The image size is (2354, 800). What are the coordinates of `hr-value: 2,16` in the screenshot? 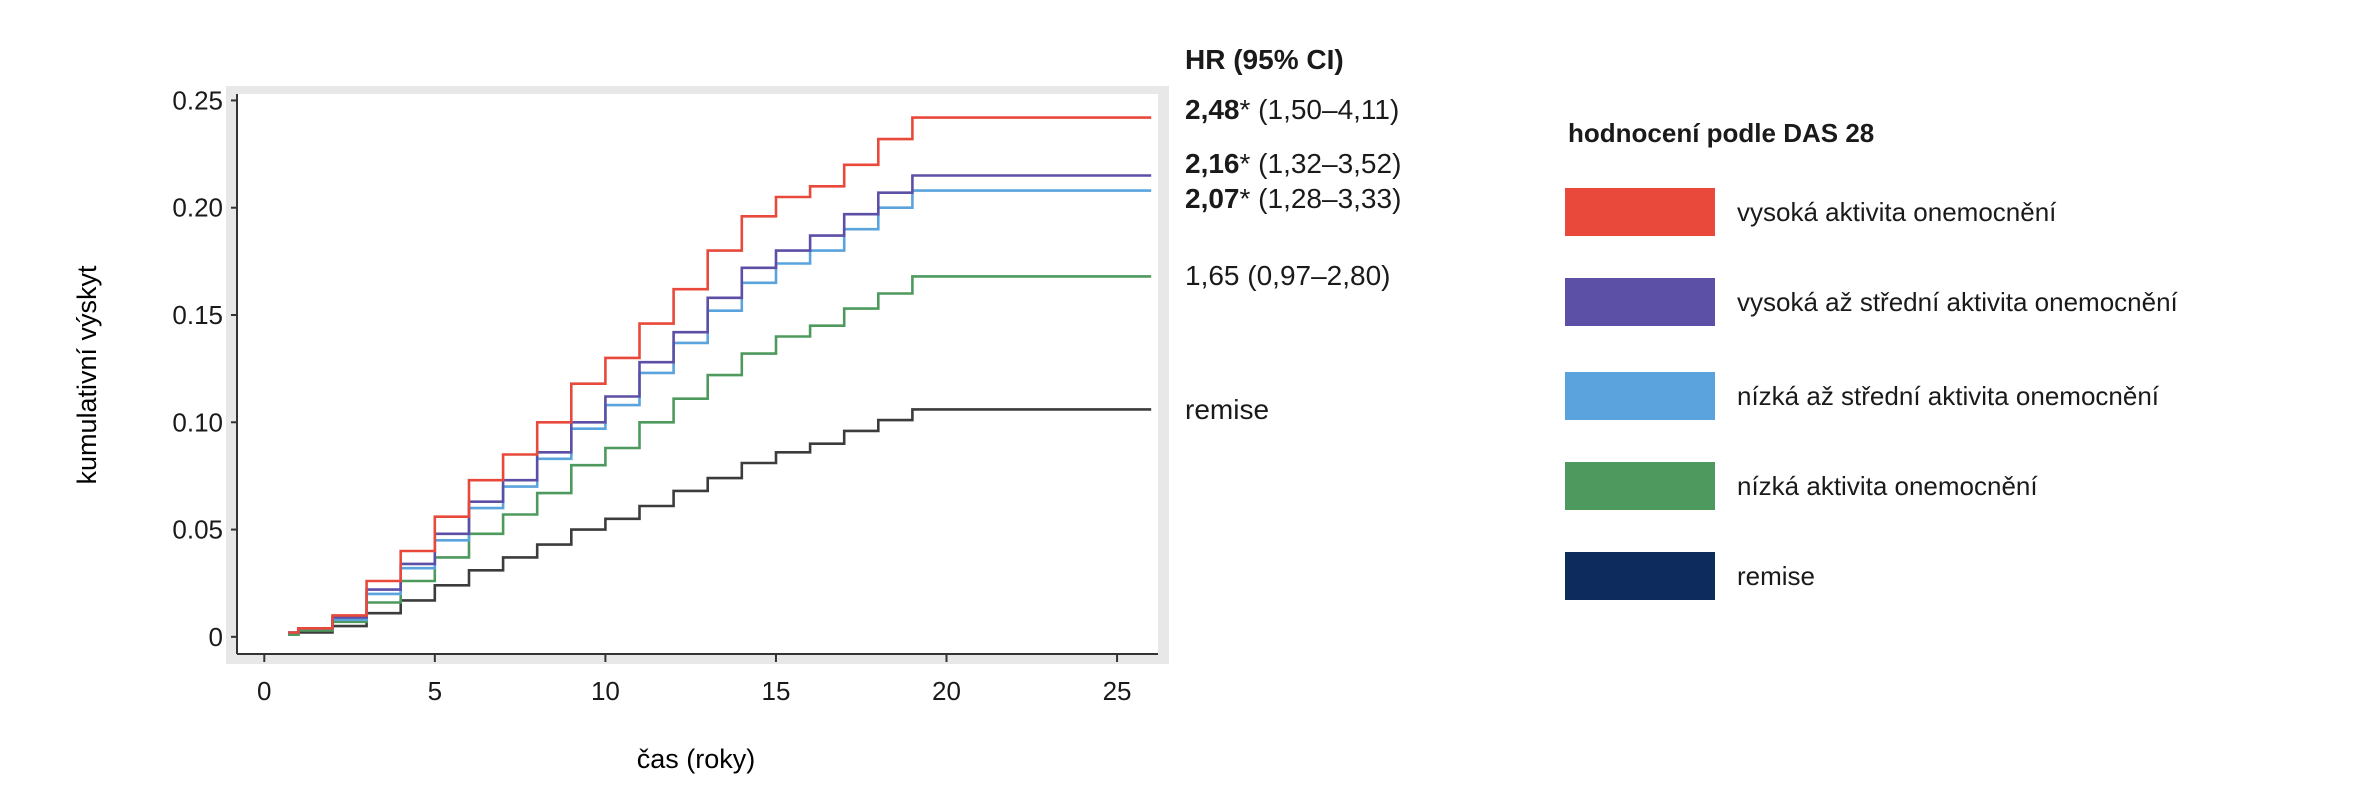 It's located at (1212, 163).